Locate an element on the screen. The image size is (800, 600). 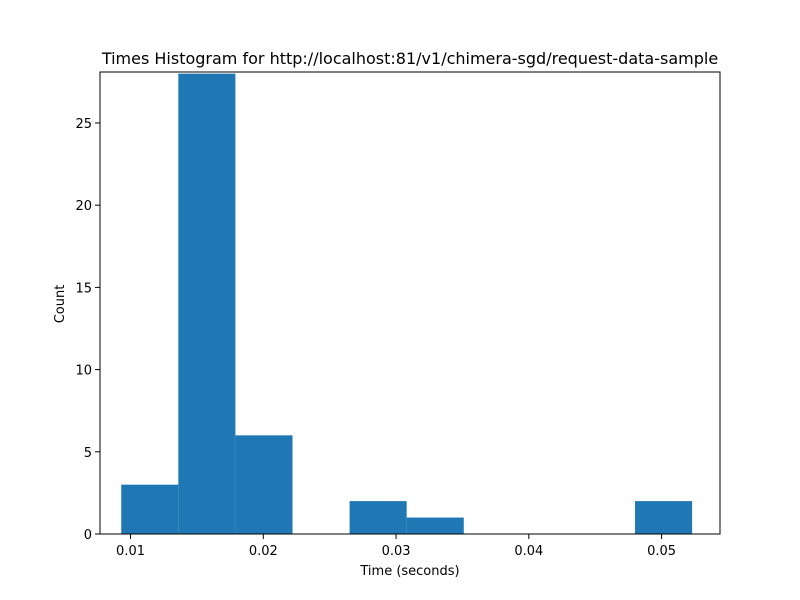
y-axis-label: Count is located at coordinates (60, 304).